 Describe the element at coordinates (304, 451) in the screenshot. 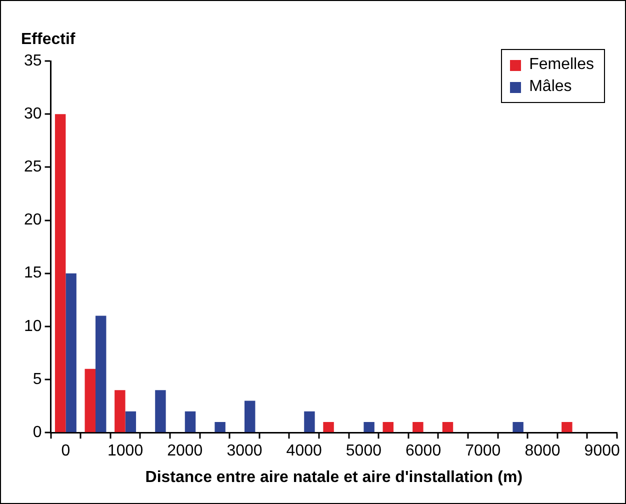

I see `x-tick-label: 4000` at that location.